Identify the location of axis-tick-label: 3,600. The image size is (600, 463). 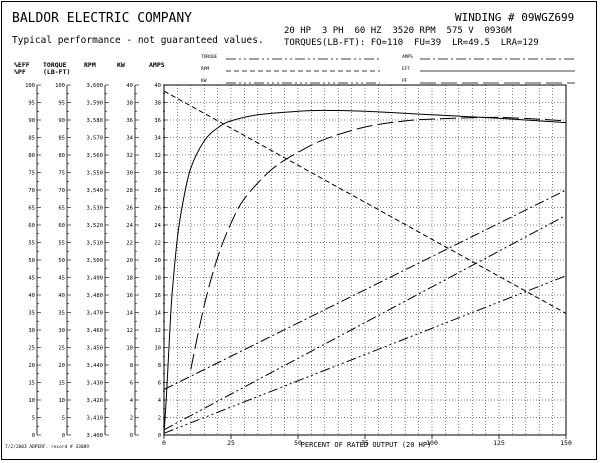
(94, 86).